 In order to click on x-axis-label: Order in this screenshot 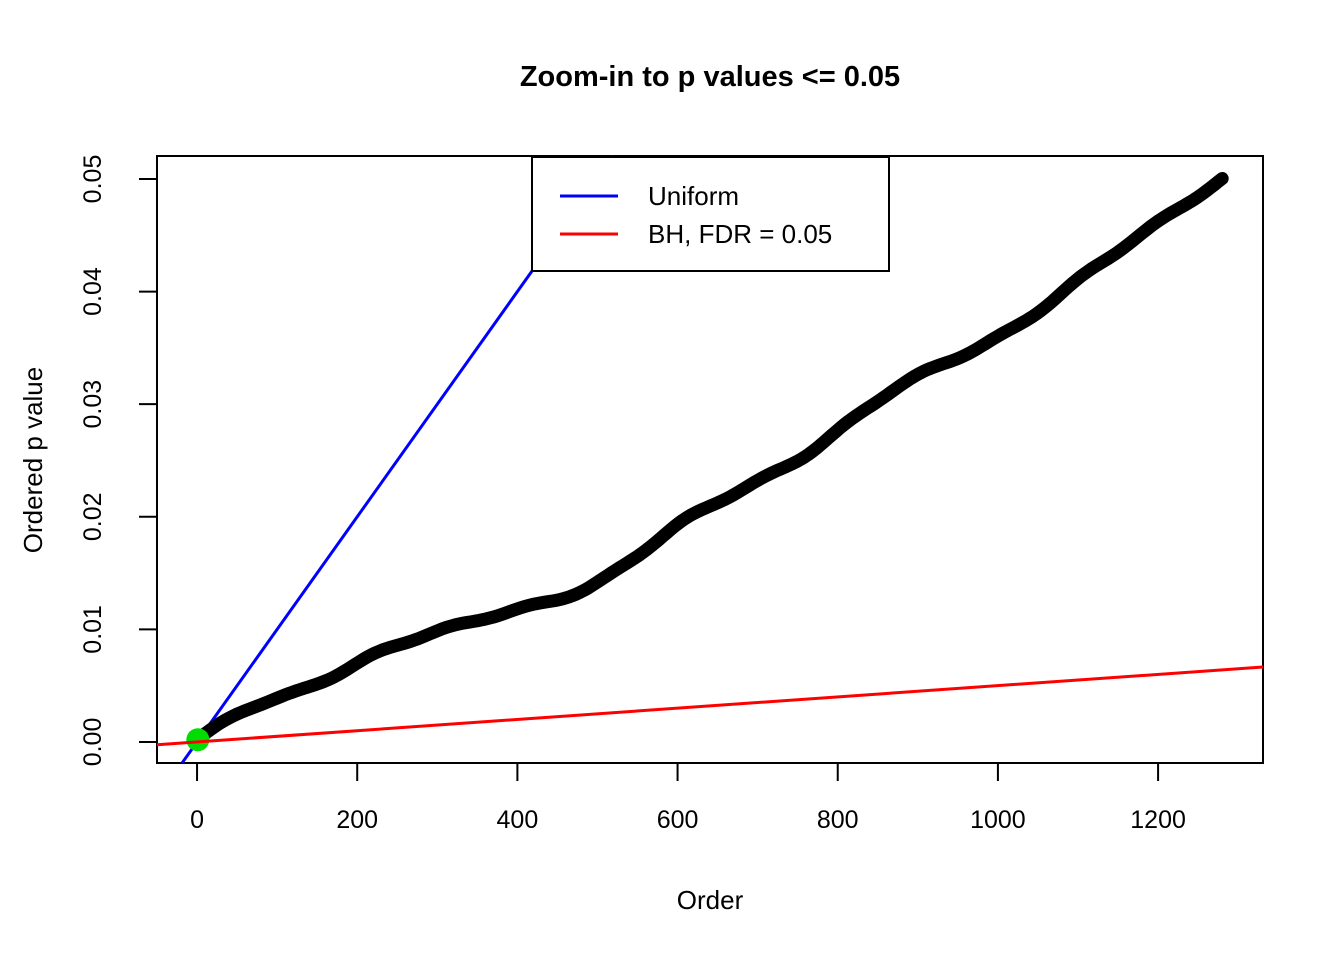, I will do `click(710, 900)`.